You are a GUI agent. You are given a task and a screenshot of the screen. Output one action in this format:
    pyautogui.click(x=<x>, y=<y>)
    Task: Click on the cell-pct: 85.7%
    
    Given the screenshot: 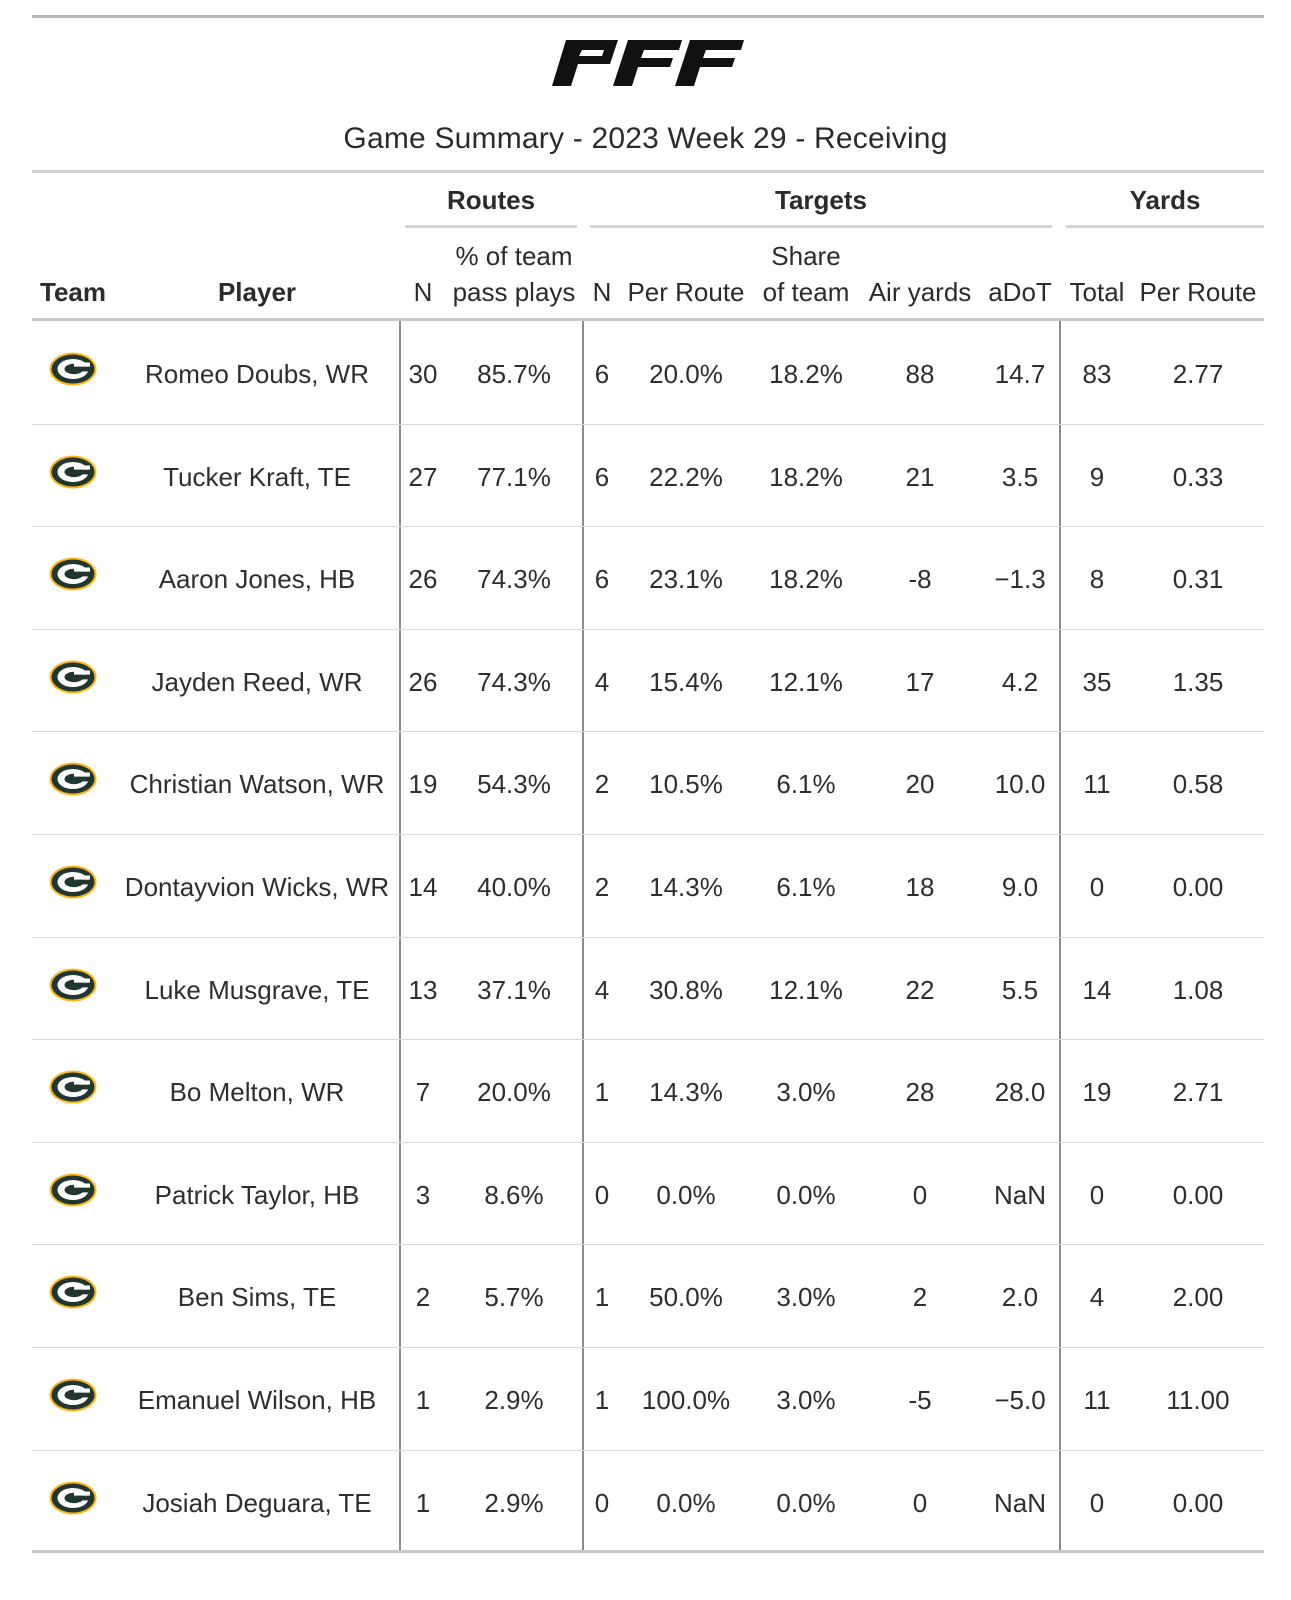 What is the action you would take?
    pyautogui.click(x=514, y=374)
    